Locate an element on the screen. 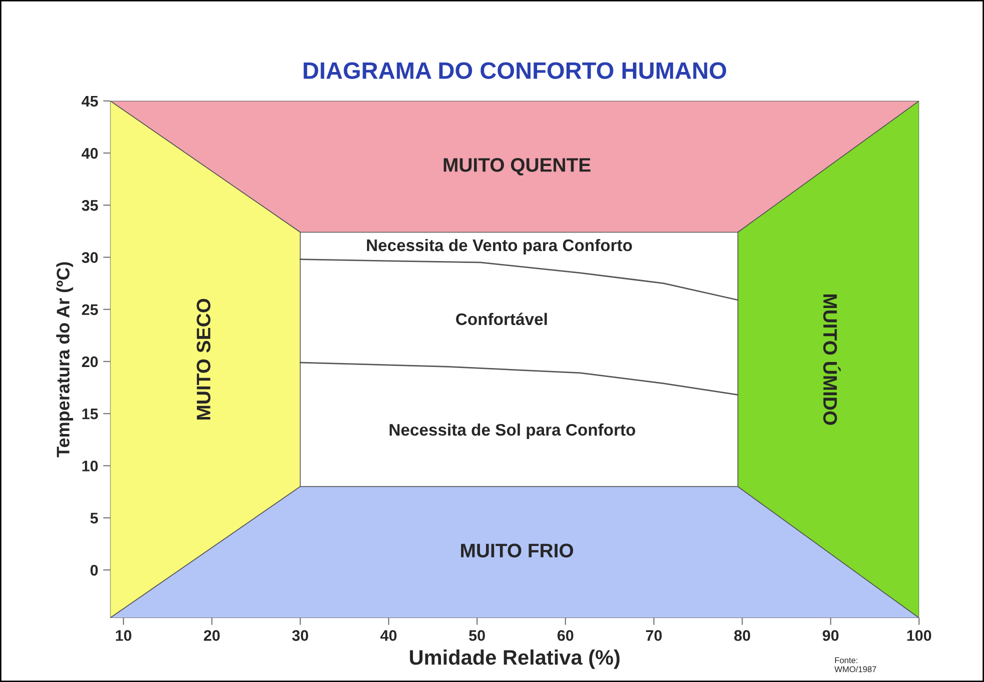 The width and height of the screenshot is (984, 682). x-tick-label: 70 is located at coordinates (654, 635).